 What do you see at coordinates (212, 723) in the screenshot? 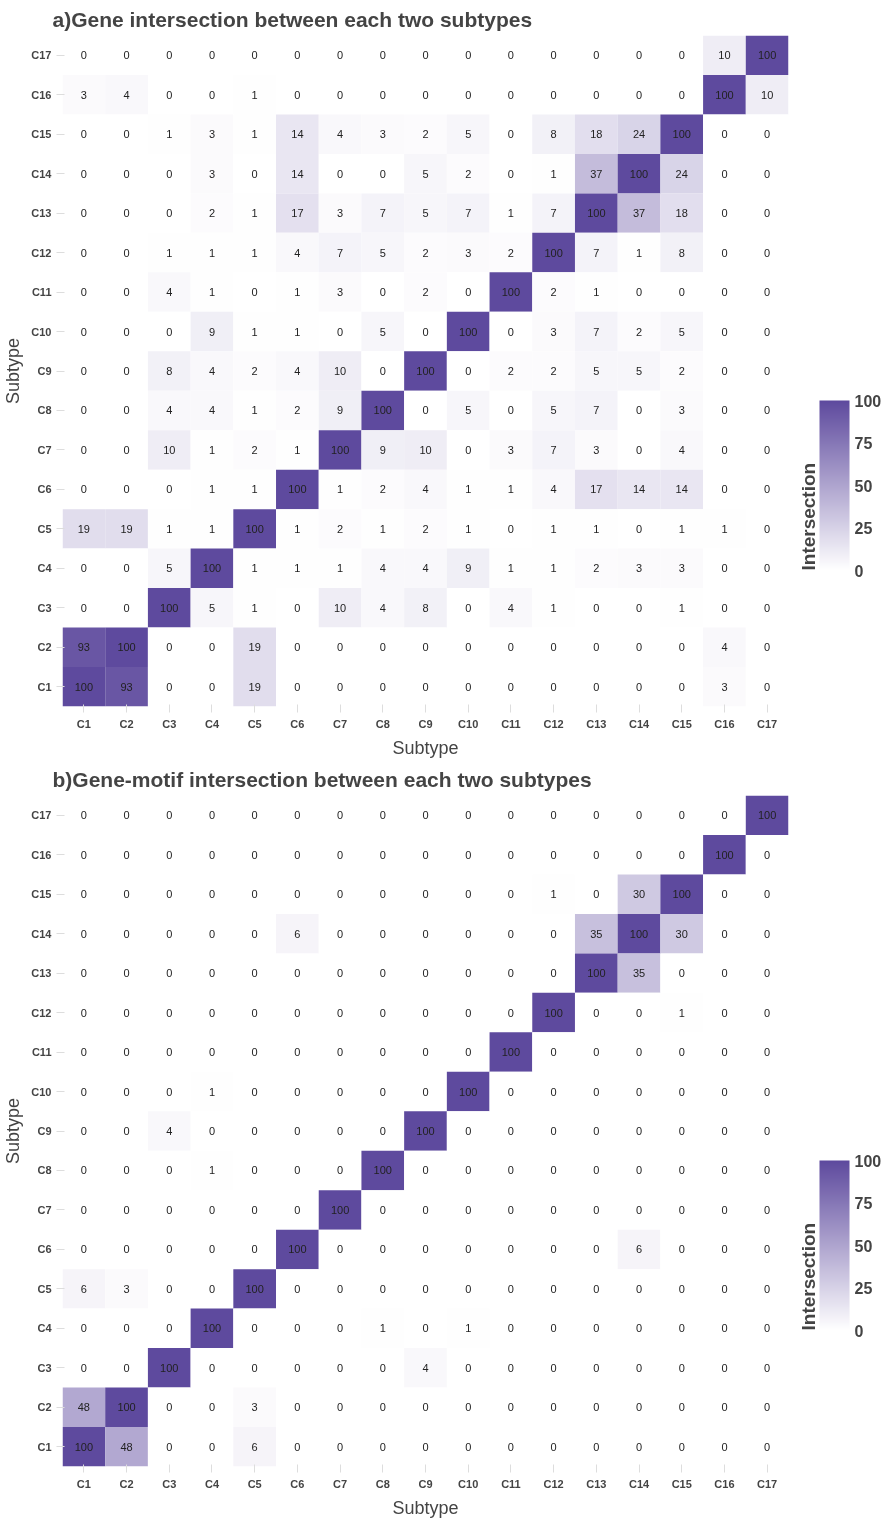
I see `x-tick-label: C4` at bounding box center [212, 723].